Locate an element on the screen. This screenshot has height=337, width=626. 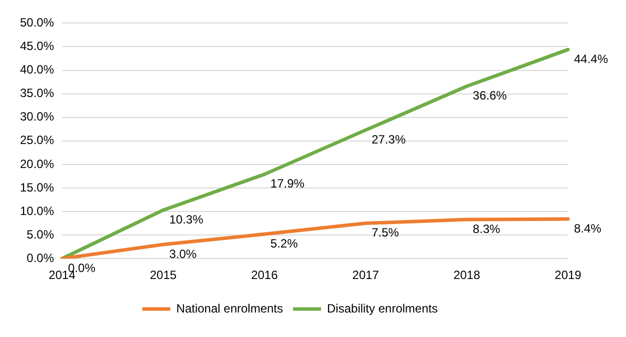
x-tick-label: 2016 is located at coordinates (264, 275).